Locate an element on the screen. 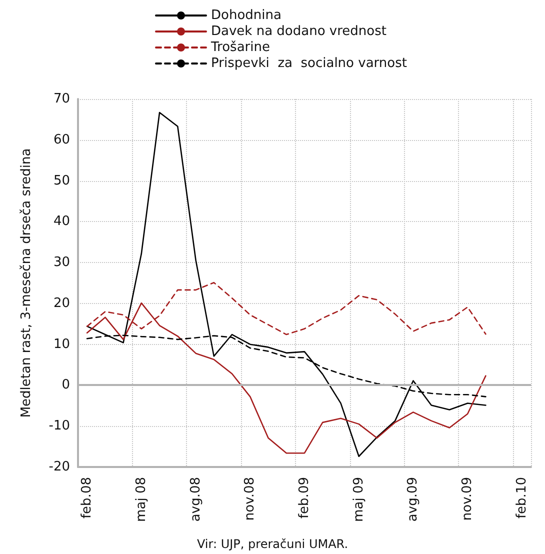  x-tick-label: maj 09 is located at coordinates (358, 499).